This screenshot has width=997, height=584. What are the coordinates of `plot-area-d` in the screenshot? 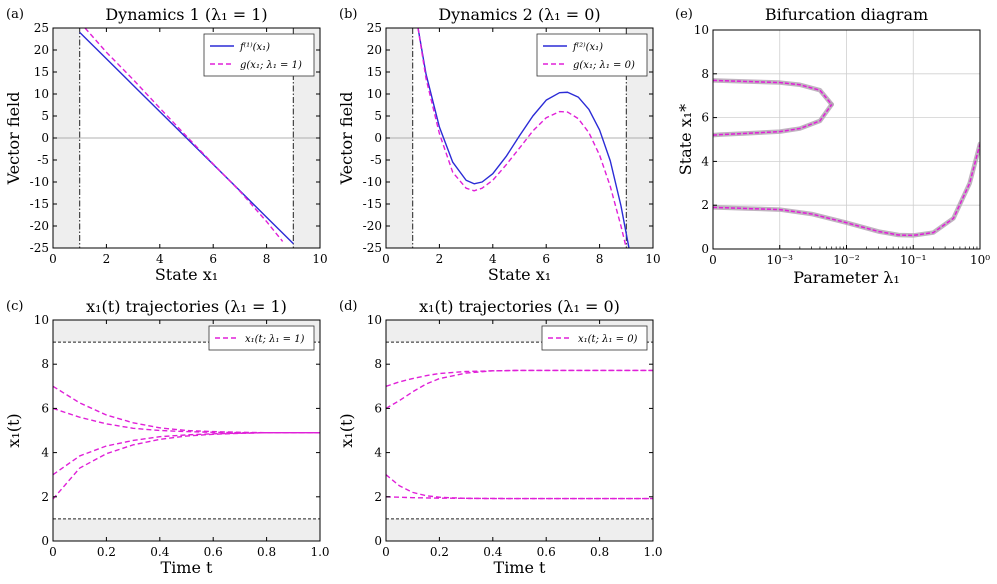 It's located at (519, 430).